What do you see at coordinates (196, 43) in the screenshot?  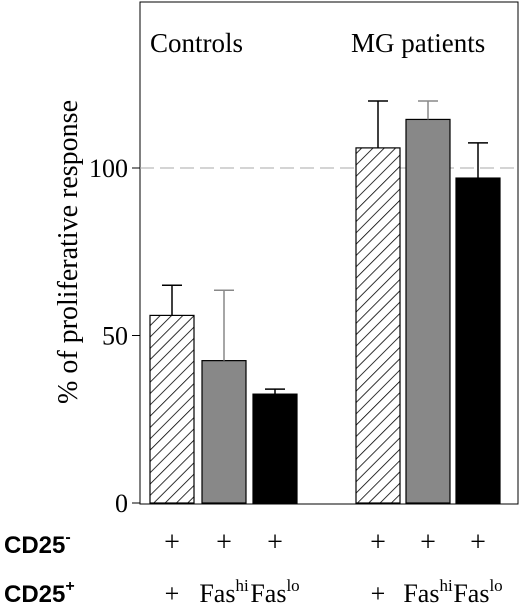 I see `group-title: Controls` at bounding box center [196, 43].